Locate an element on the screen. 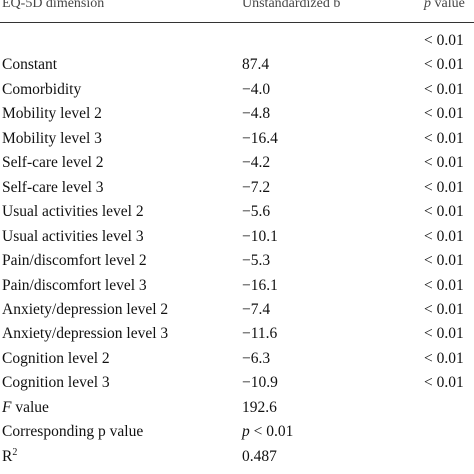 The width and height of the screenshot is (474, 474). table-cell: Anxiety/depression level 3 is located at coordinates (85, 334).